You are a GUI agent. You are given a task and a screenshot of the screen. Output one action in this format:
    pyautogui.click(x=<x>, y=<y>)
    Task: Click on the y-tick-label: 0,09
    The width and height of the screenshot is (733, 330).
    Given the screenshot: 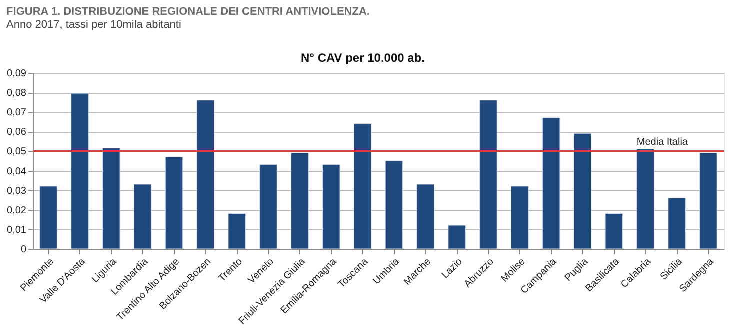 What is the action you would take?
    pyautogui.click(x=17, y=74)
    